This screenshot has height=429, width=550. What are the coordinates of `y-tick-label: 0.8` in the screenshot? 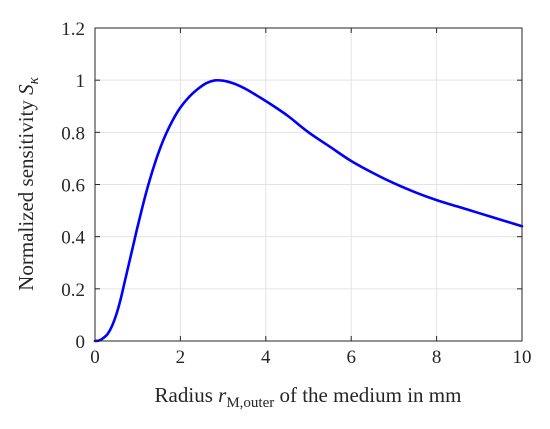 It's located at (73, 133).